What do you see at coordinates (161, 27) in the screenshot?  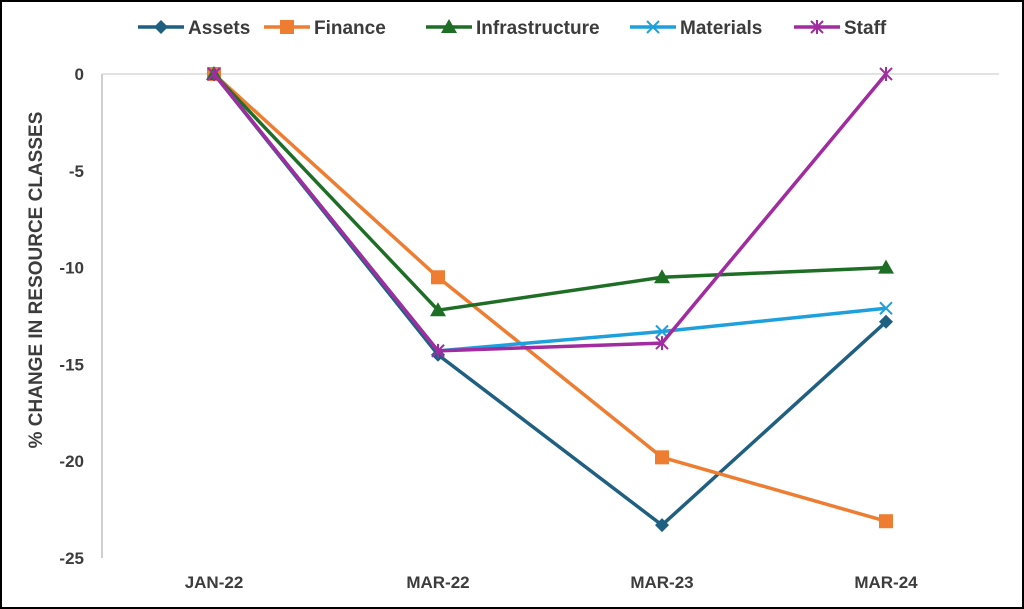 I see `legend-marker-assets` at bounding box center [161, 27].